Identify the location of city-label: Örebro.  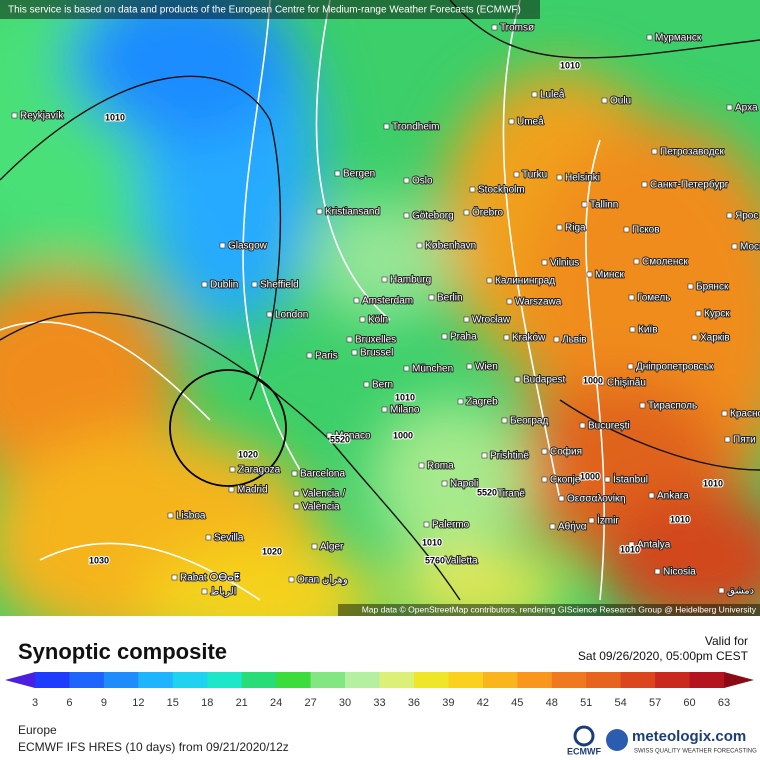
(488, 213).